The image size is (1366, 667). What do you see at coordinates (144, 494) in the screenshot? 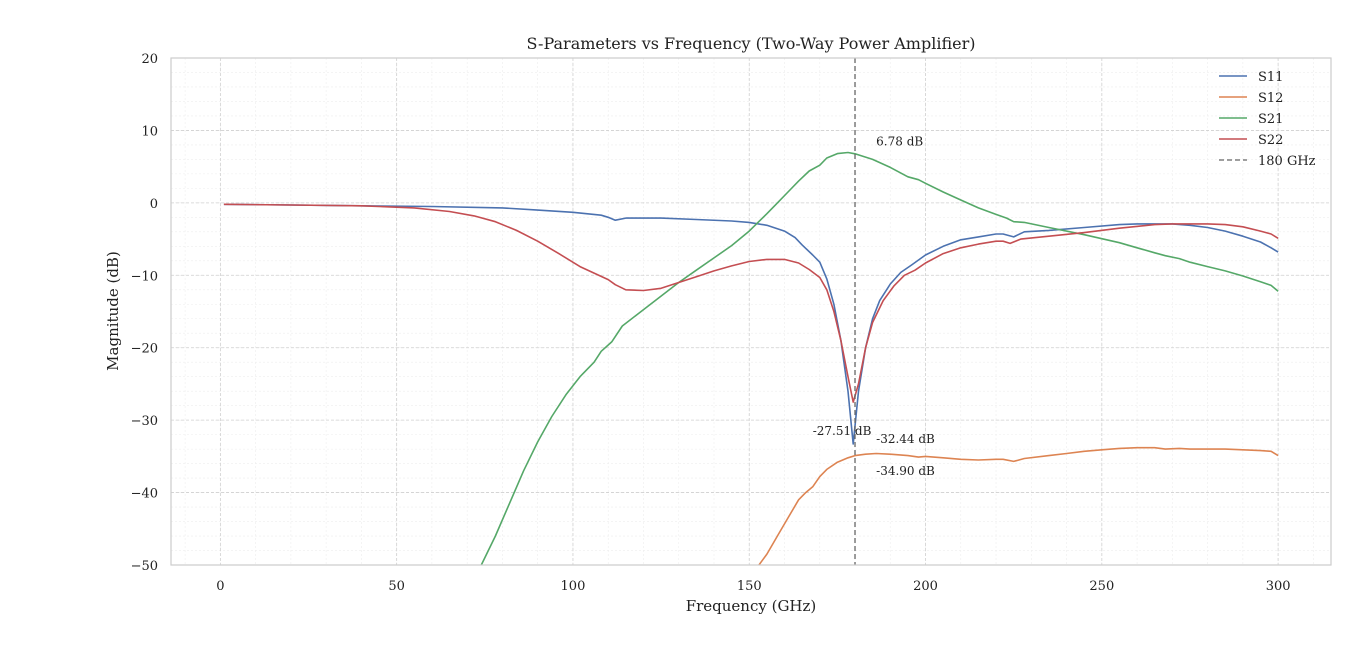
I see `y-tick-label: −40` at bounding box center [144, 494].